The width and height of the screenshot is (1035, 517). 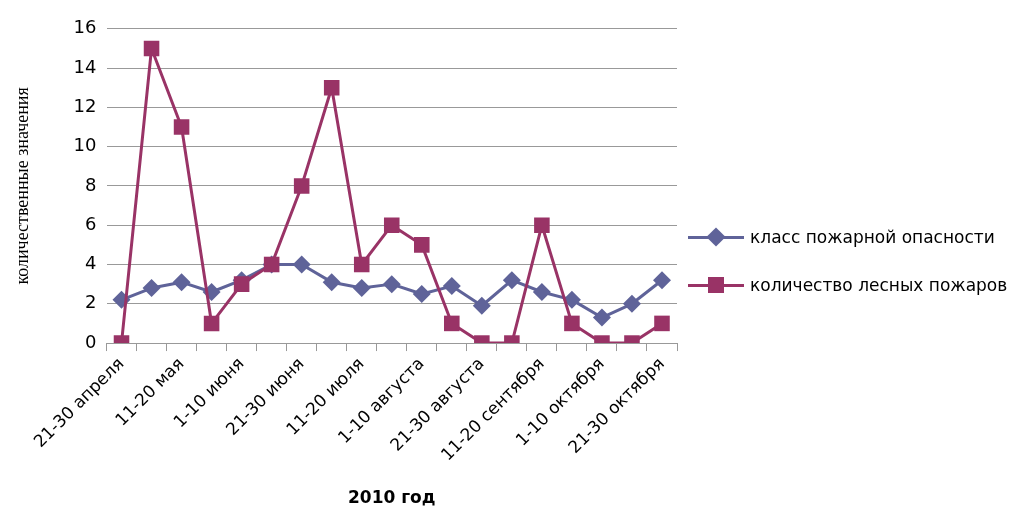 What do you see at coordinates (85, 66) in the screenshot?
I see `y-tick-label: 14` at bounding box center [85, 66].